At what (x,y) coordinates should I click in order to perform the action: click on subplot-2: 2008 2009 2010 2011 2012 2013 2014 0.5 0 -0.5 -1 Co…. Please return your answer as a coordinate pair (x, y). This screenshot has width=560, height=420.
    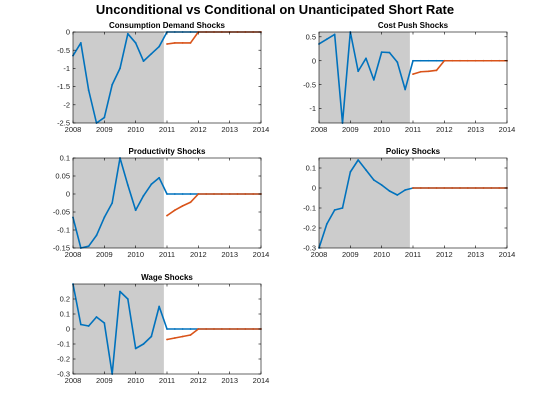
    Looking at the image, I should click on (409, 77).